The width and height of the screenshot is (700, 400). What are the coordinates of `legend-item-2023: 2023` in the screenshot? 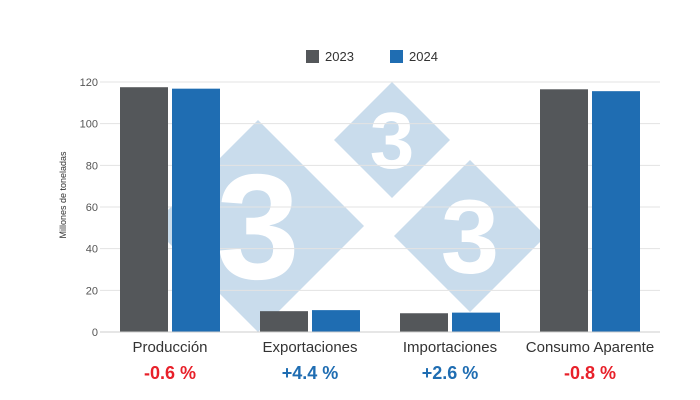 It's located at (330, 56).